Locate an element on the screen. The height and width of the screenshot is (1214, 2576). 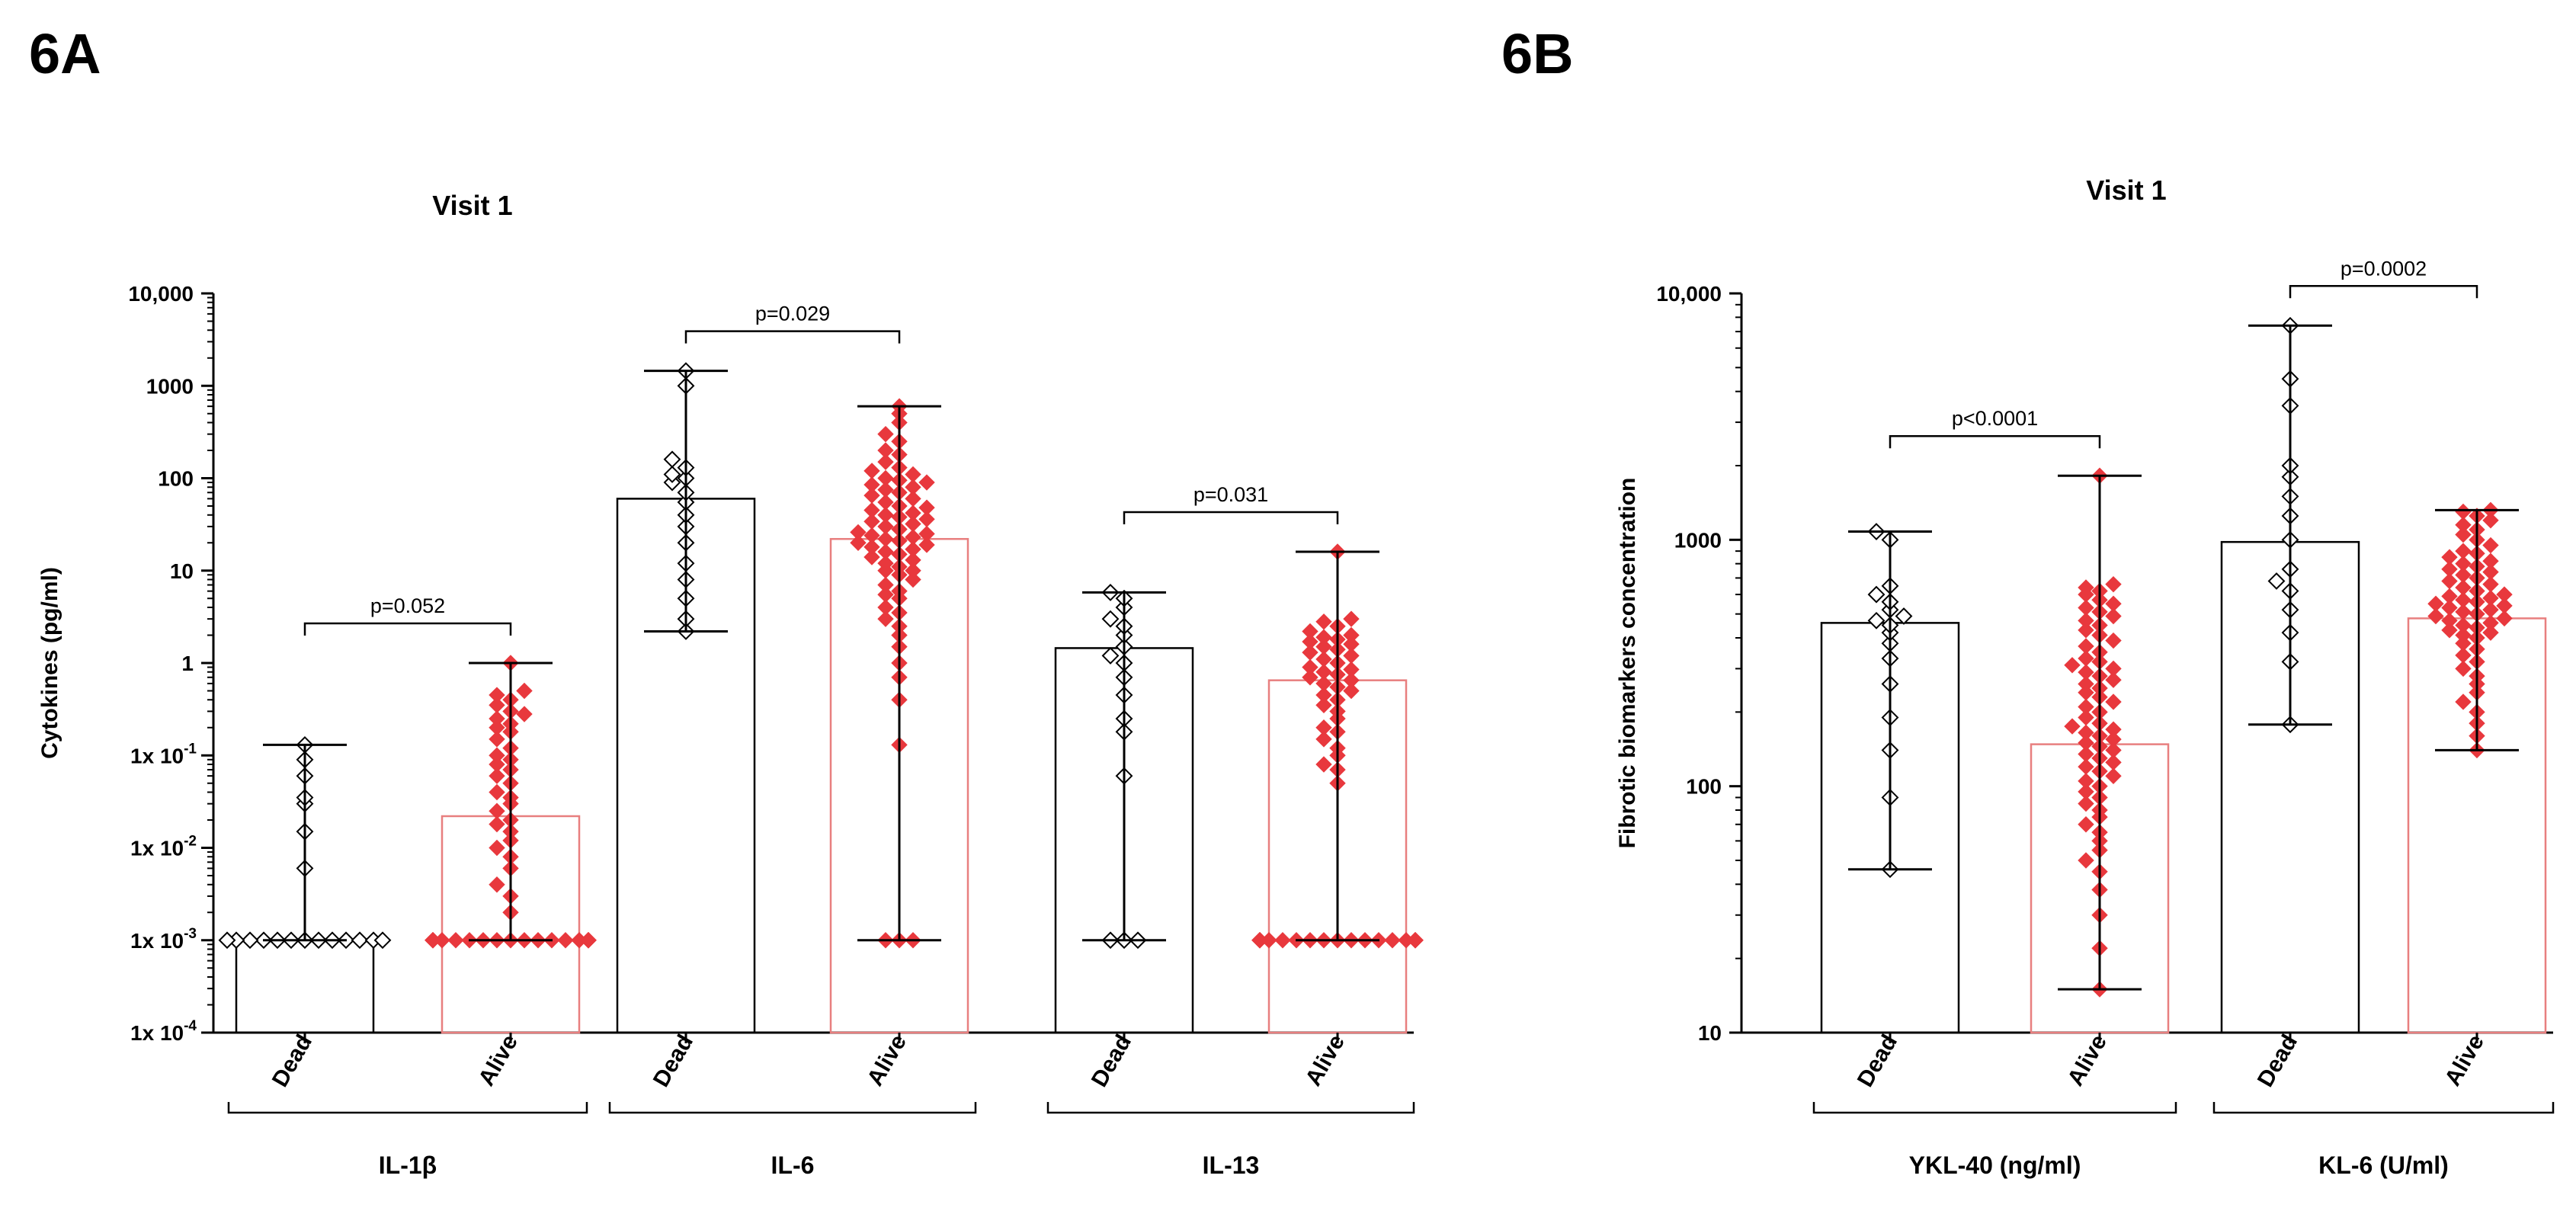
p-value-label: p=0.029 is located at coordinates (792, 314).